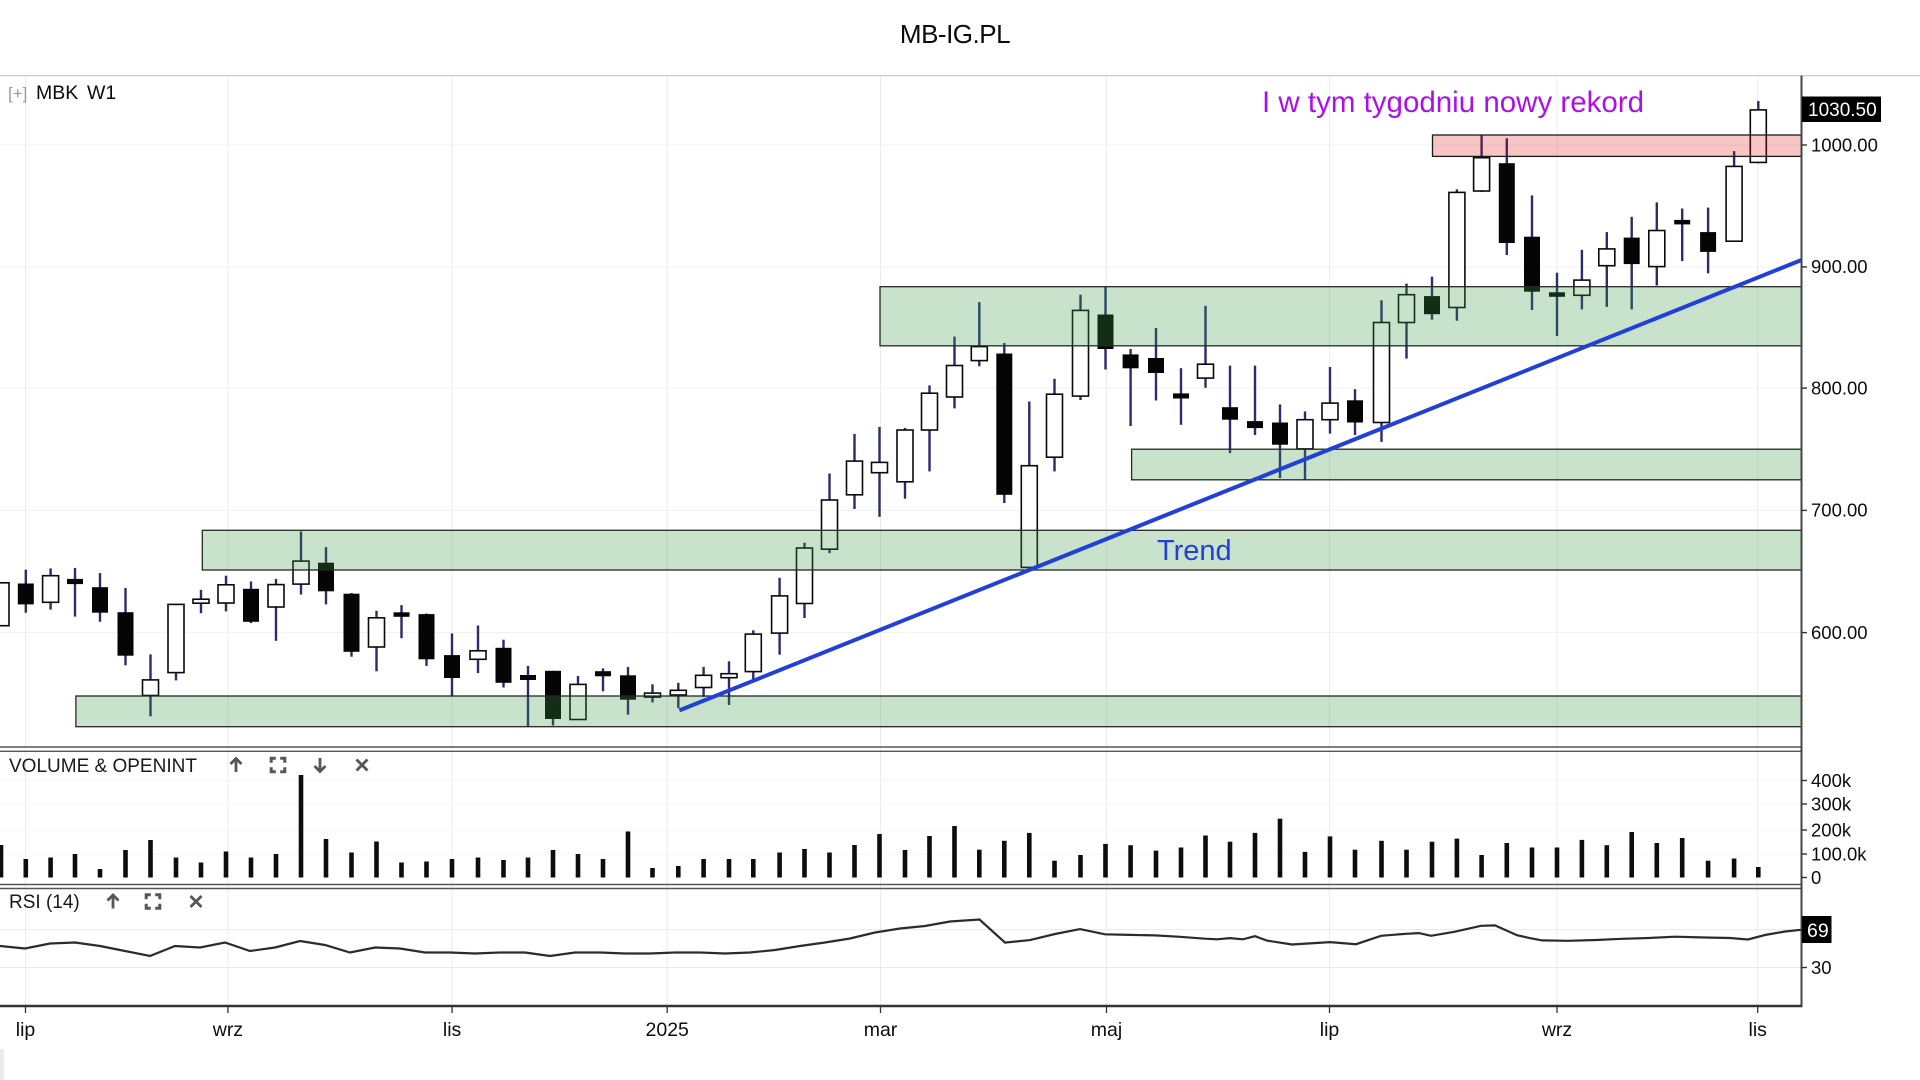 The image size is (1920, 1080). I want to click on svg-text: 800.00, so click(1839, 387).